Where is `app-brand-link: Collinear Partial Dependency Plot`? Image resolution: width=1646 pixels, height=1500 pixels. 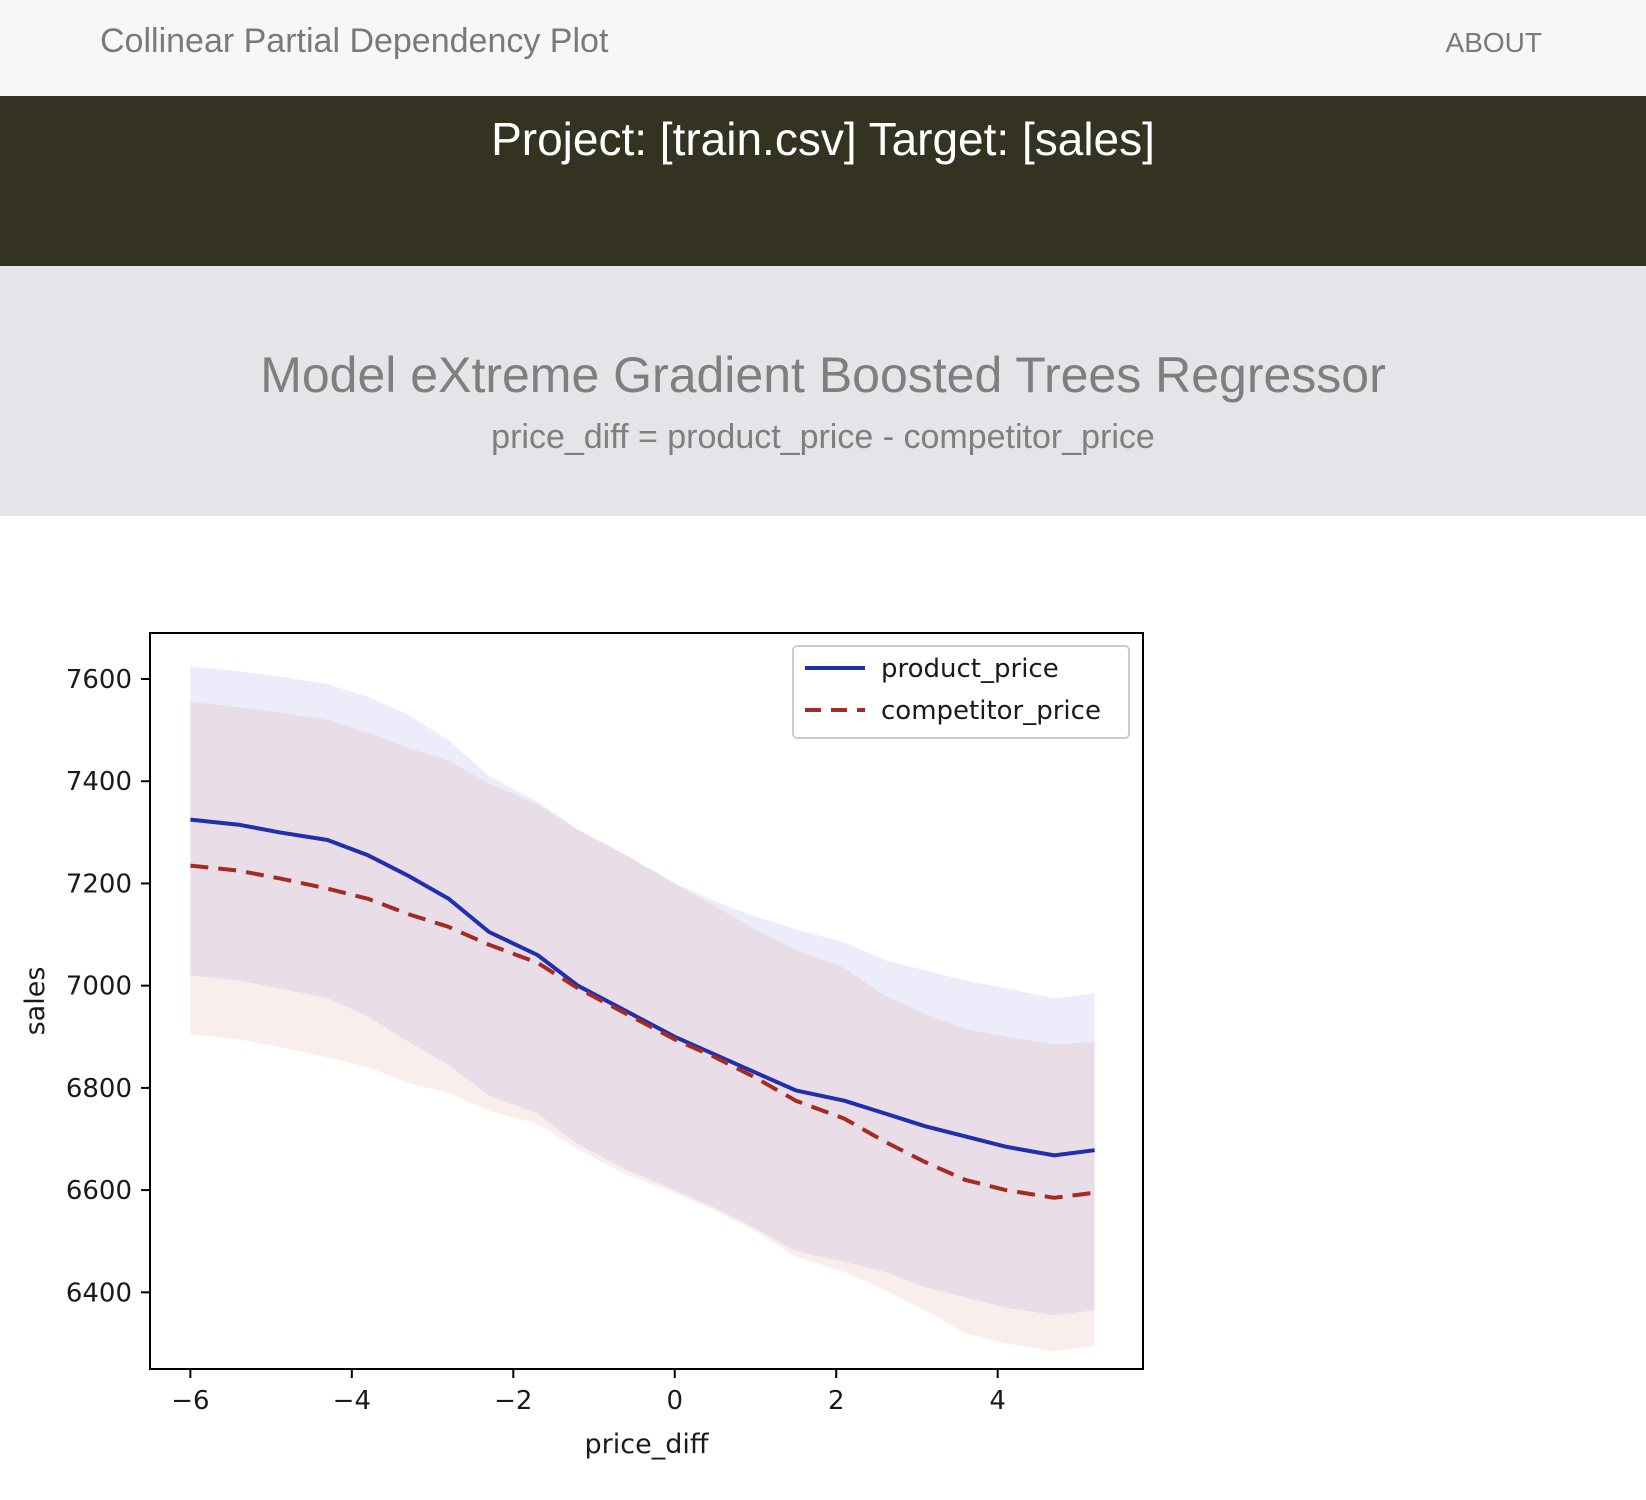
app-brand-link: Collinear Partial Dependency Plot is located at coordinates (354, 41).